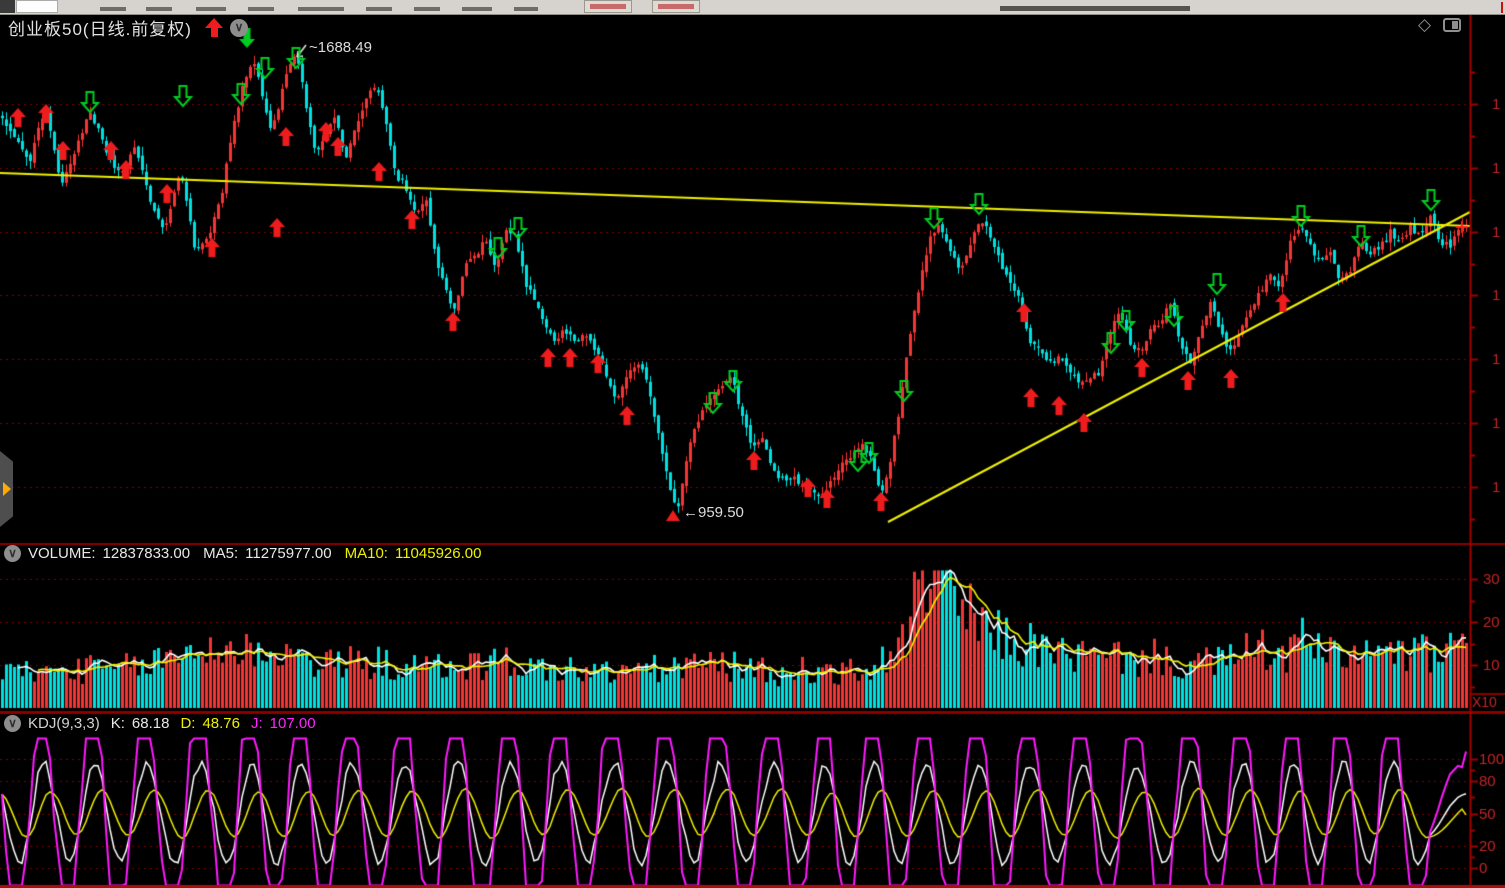 This screenshot has height=888, width=1505. Describe the element at coordinates (221, 553) in the screenshot. I see `ma5-label: MA5:` at that location.